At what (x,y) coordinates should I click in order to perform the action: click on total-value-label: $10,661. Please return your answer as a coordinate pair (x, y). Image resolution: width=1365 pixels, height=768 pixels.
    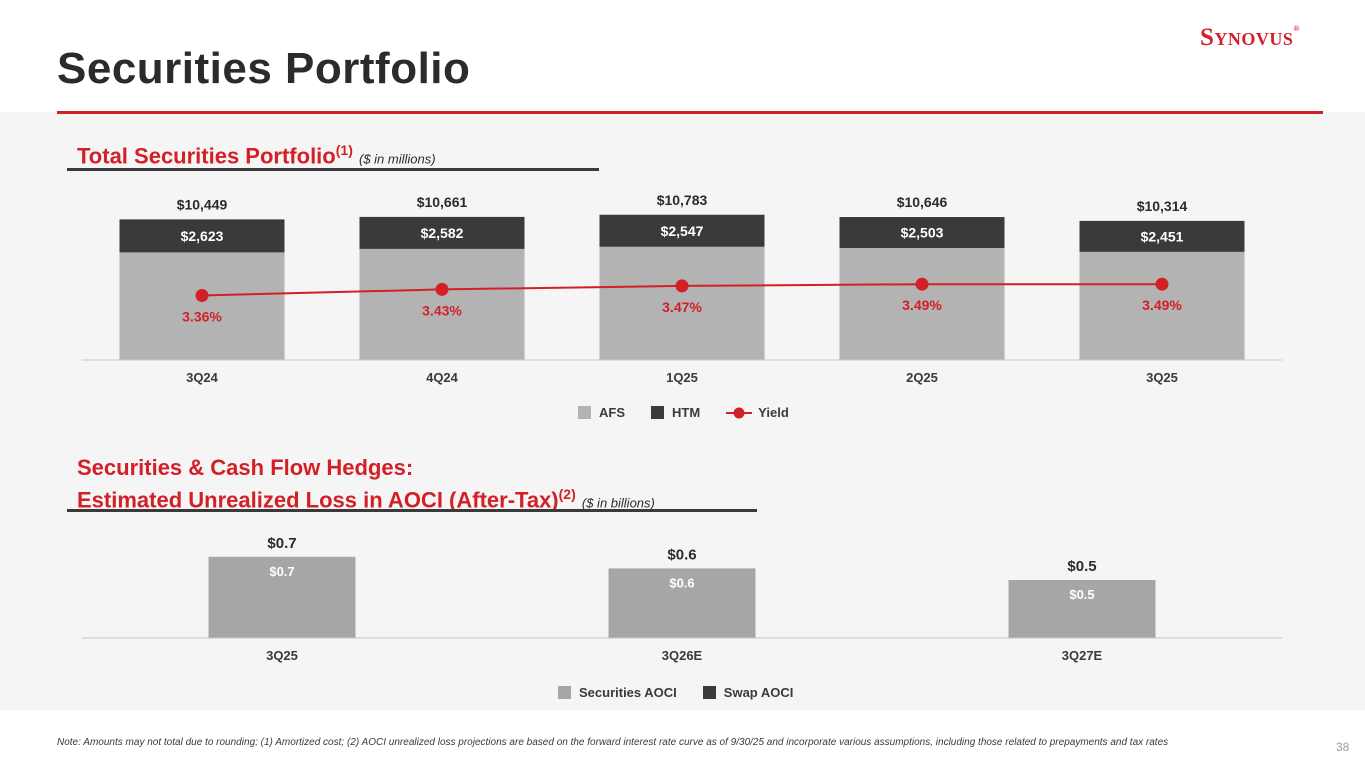
    Looking at the image, I should click on (442, 202).